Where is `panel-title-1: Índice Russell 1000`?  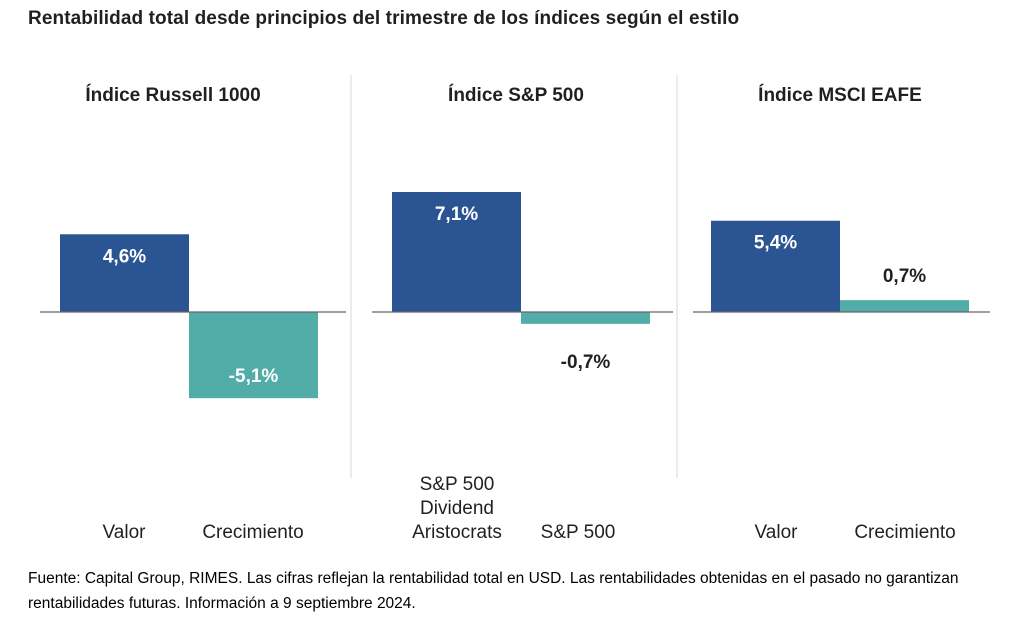
panel-title-1: Índice Russell 1000 is located at coordinates (172, 95).